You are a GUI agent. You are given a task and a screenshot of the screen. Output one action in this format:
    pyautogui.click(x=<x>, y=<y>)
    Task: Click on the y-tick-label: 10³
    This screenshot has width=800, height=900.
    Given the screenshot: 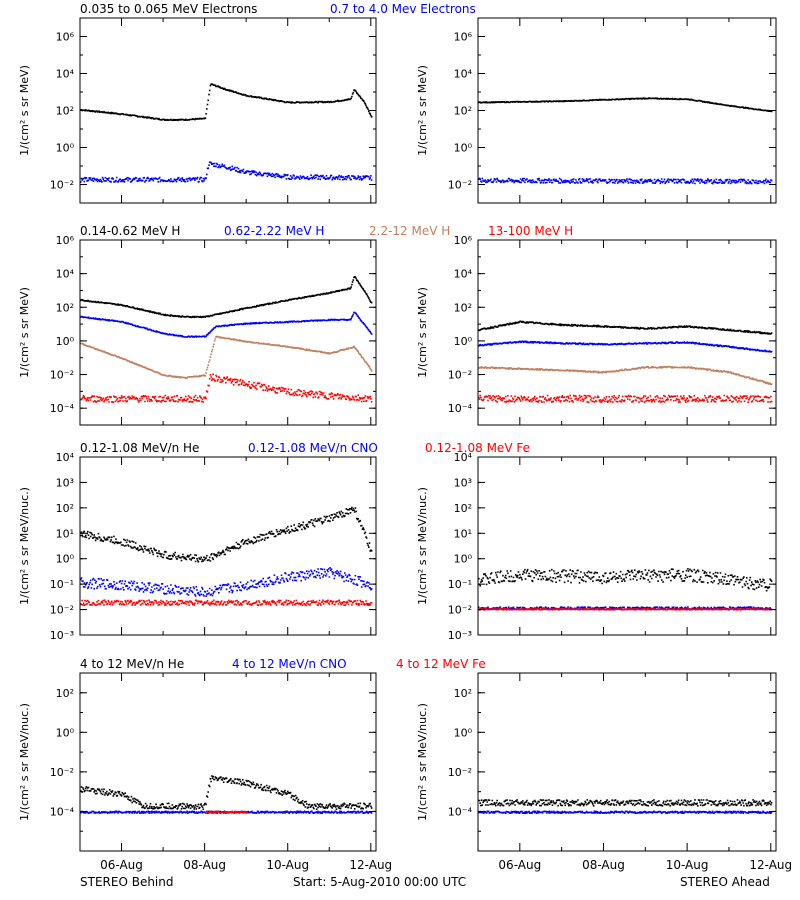 What is the action you would take?
    pyautogui.click(x=463, y=482)
    